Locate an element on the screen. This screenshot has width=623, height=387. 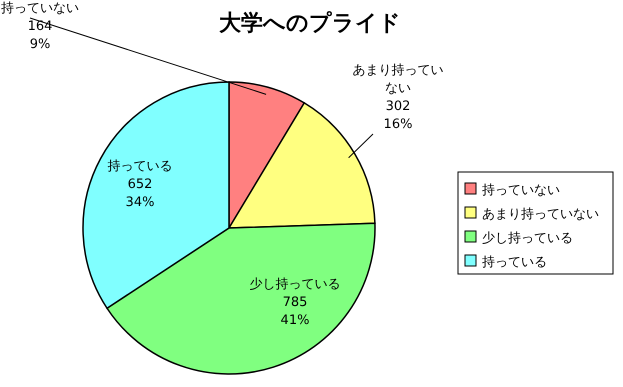
legend-label: 持っている is located at coordinates (514, 262).